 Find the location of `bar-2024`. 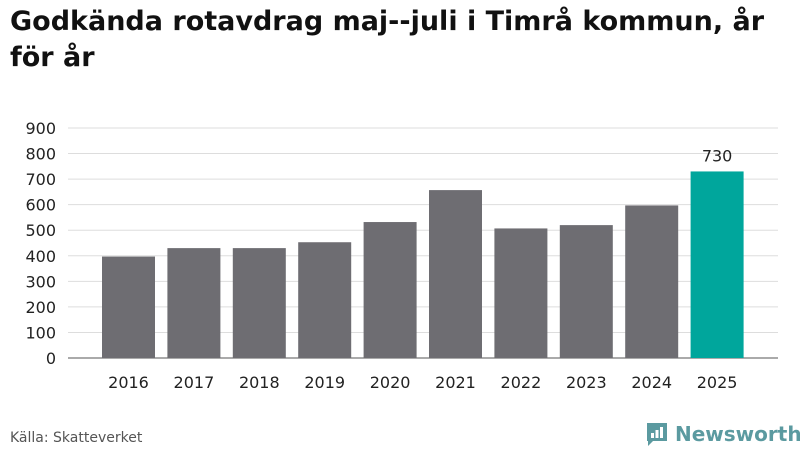

bar-2024 is located at coordinates (652, 281).